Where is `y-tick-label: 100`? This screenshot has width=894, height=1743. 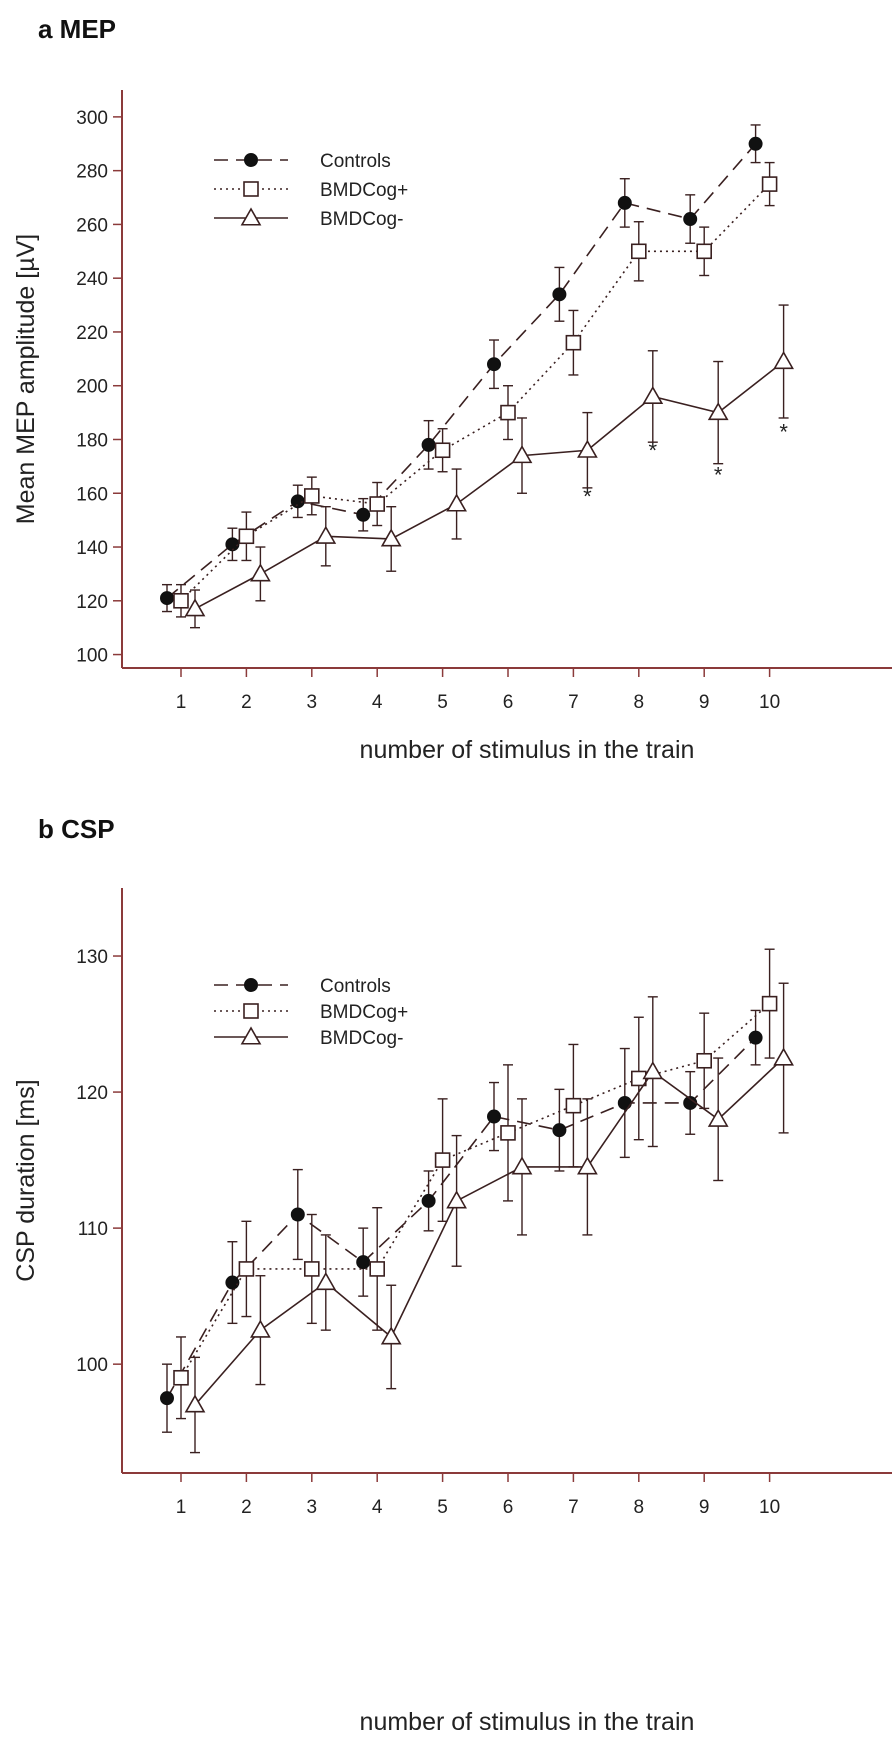 y-tick-label: 100 is located at coordinates (92, 656).